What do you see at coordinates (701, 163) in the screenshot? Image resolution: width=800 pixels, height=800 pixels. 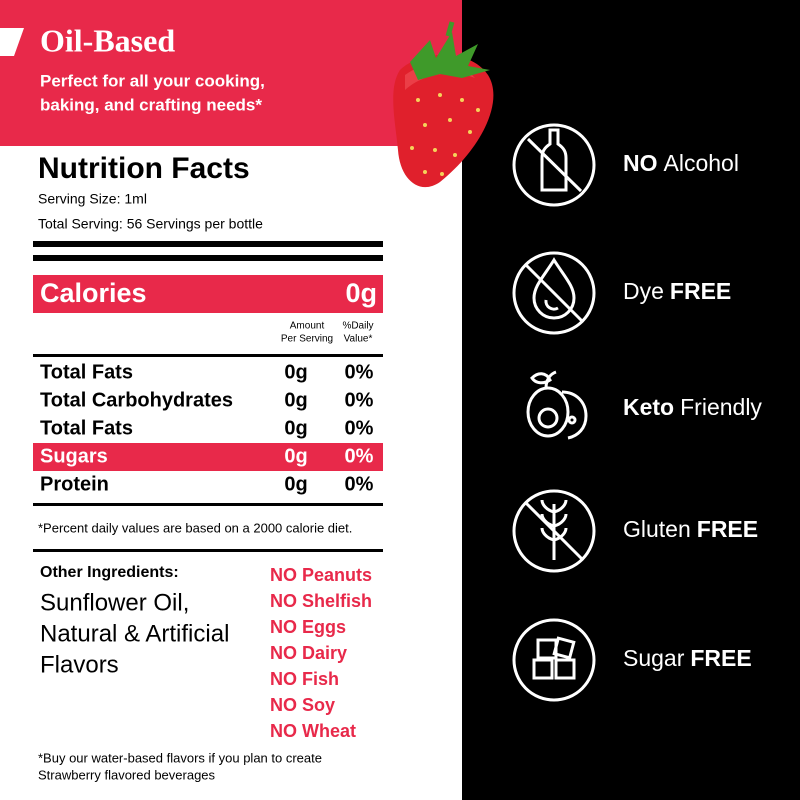 I see `feature-part: Alcohol` at bounding box center [701, 163].